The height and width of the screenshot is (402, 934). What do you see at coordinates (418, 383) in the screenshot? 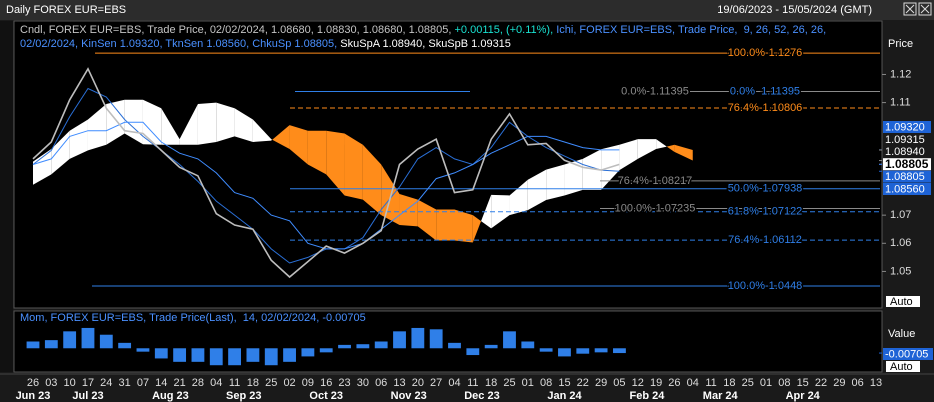
I see `x-tick-label: 20` at bounding box center [418, 383].